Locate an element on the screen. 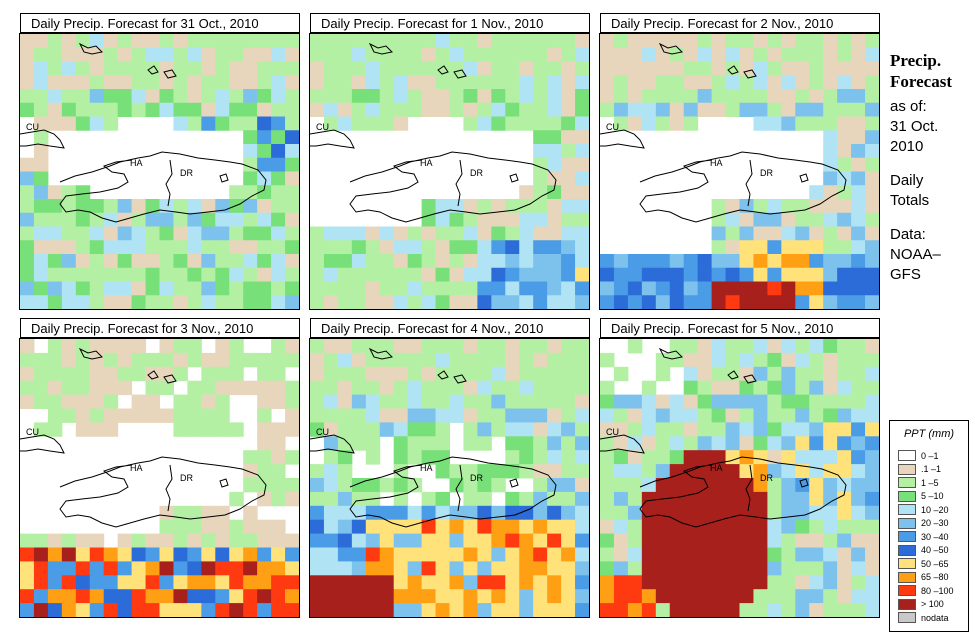  precip-map: CU HA DR is located at coordinates (449, 171).